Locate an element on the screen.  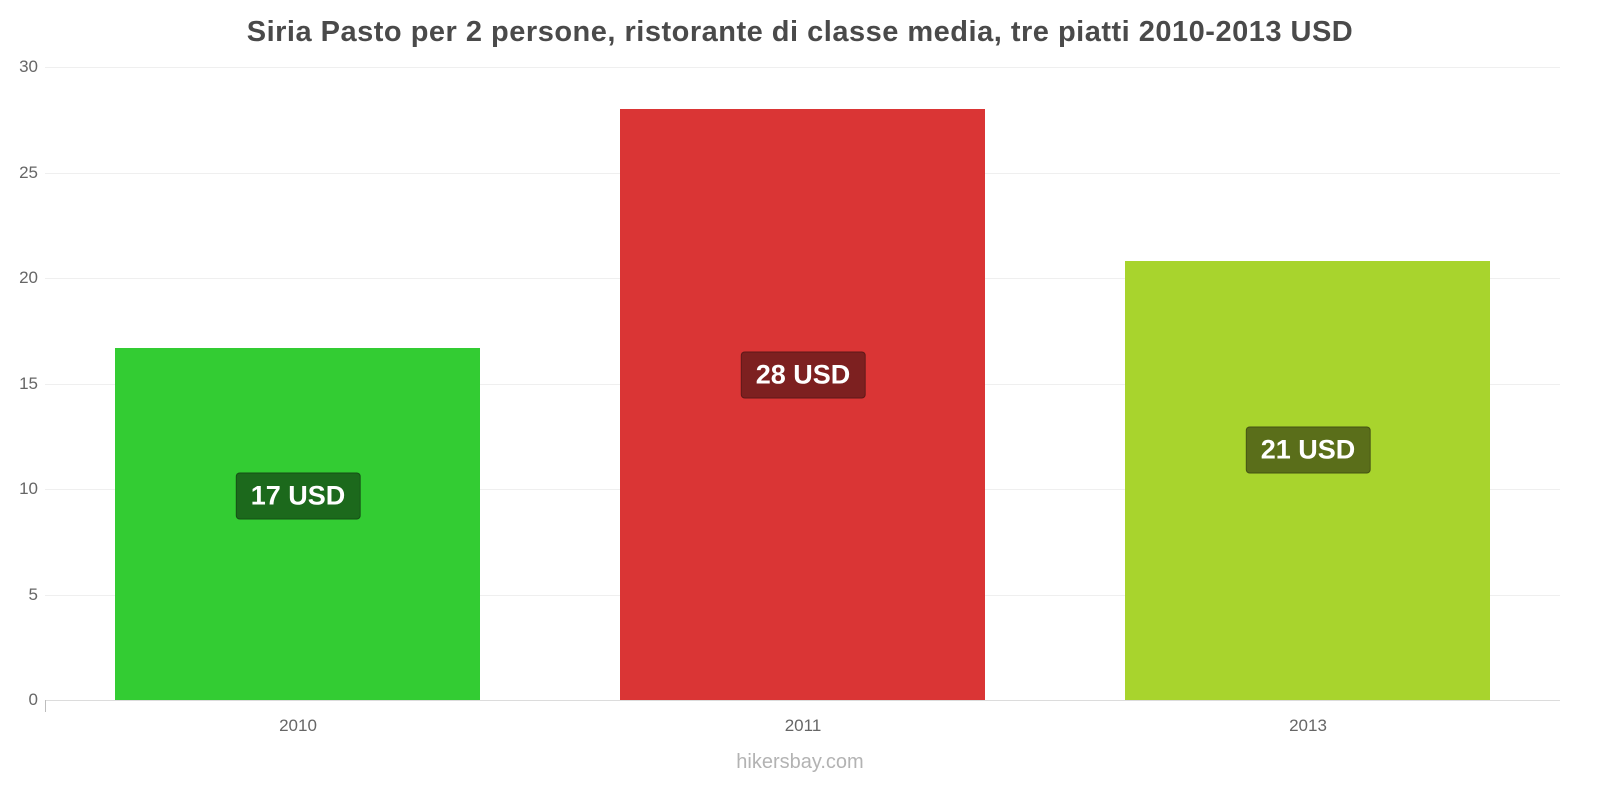
x-axis-tick-label: 2011 is located at coordinates (803, 725).